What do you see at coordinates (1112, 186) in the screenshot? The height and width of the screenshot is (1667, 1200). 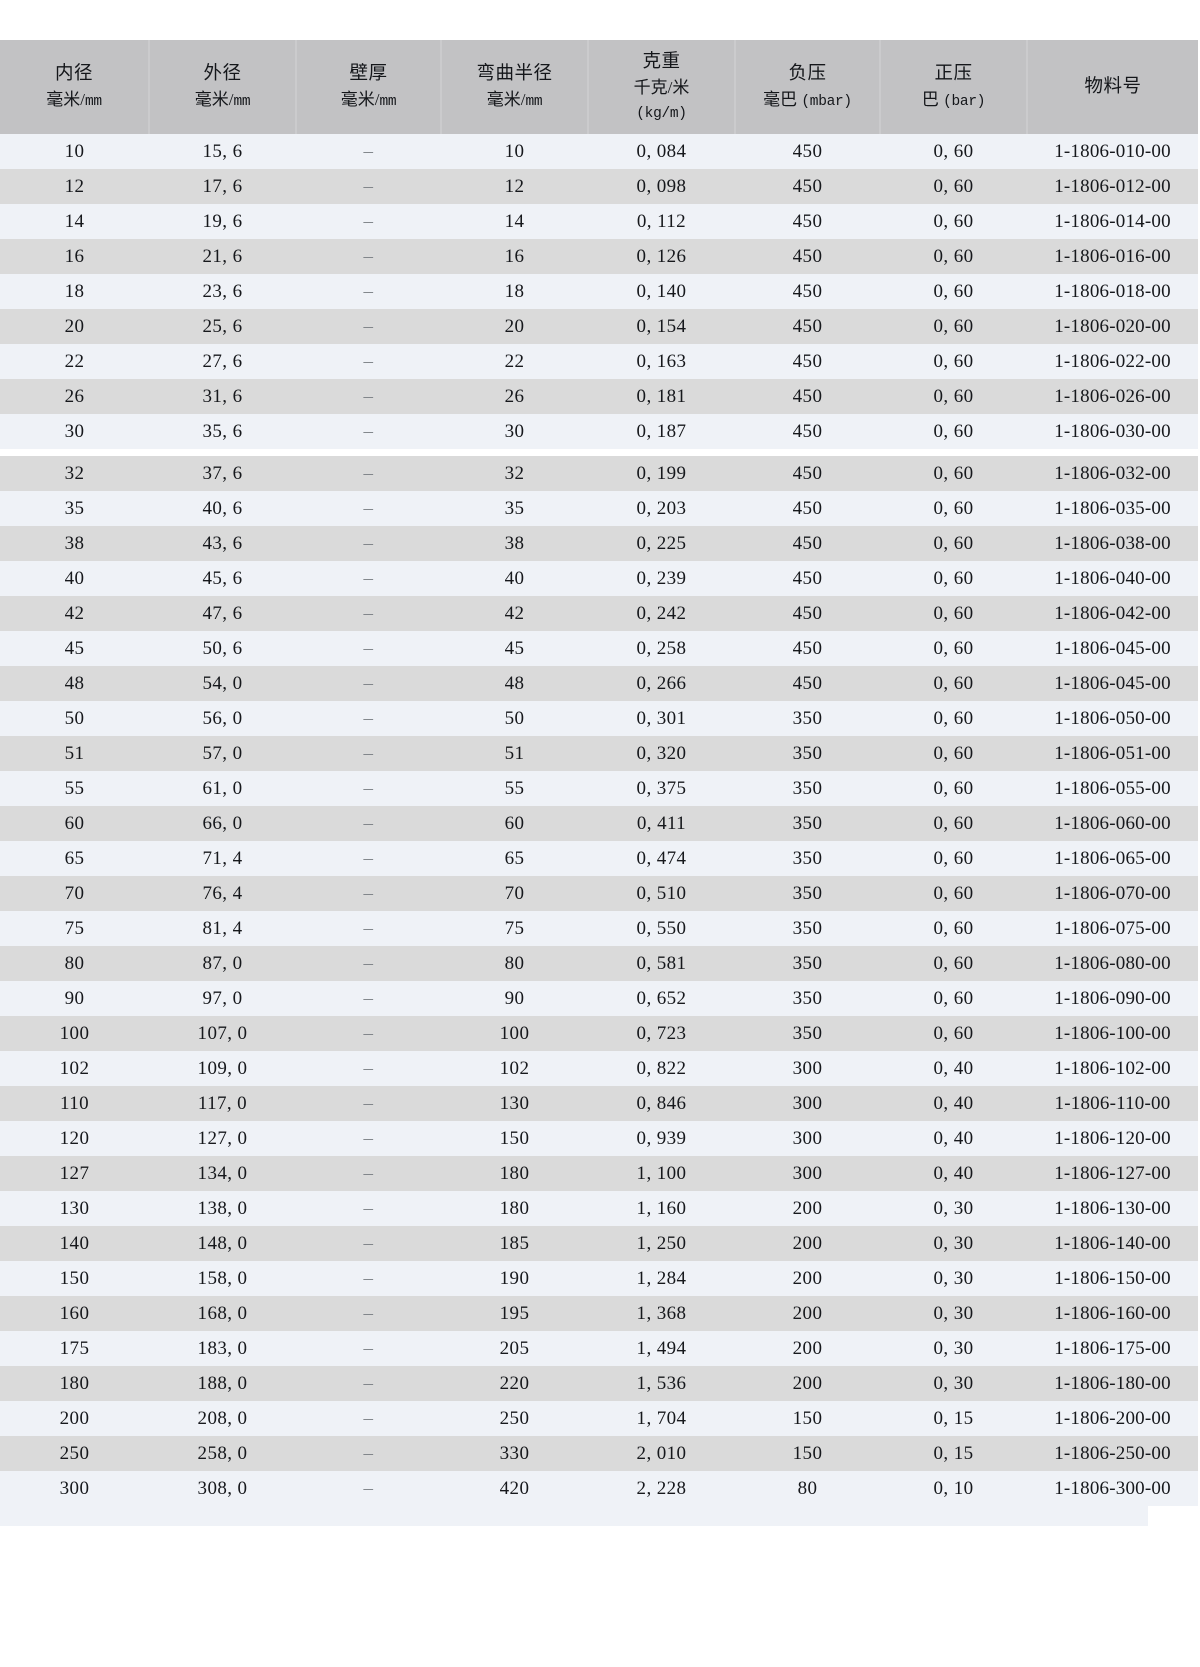 I see `cell-material-number: 1-1806-012-00` at bounding box center [1112, 186].